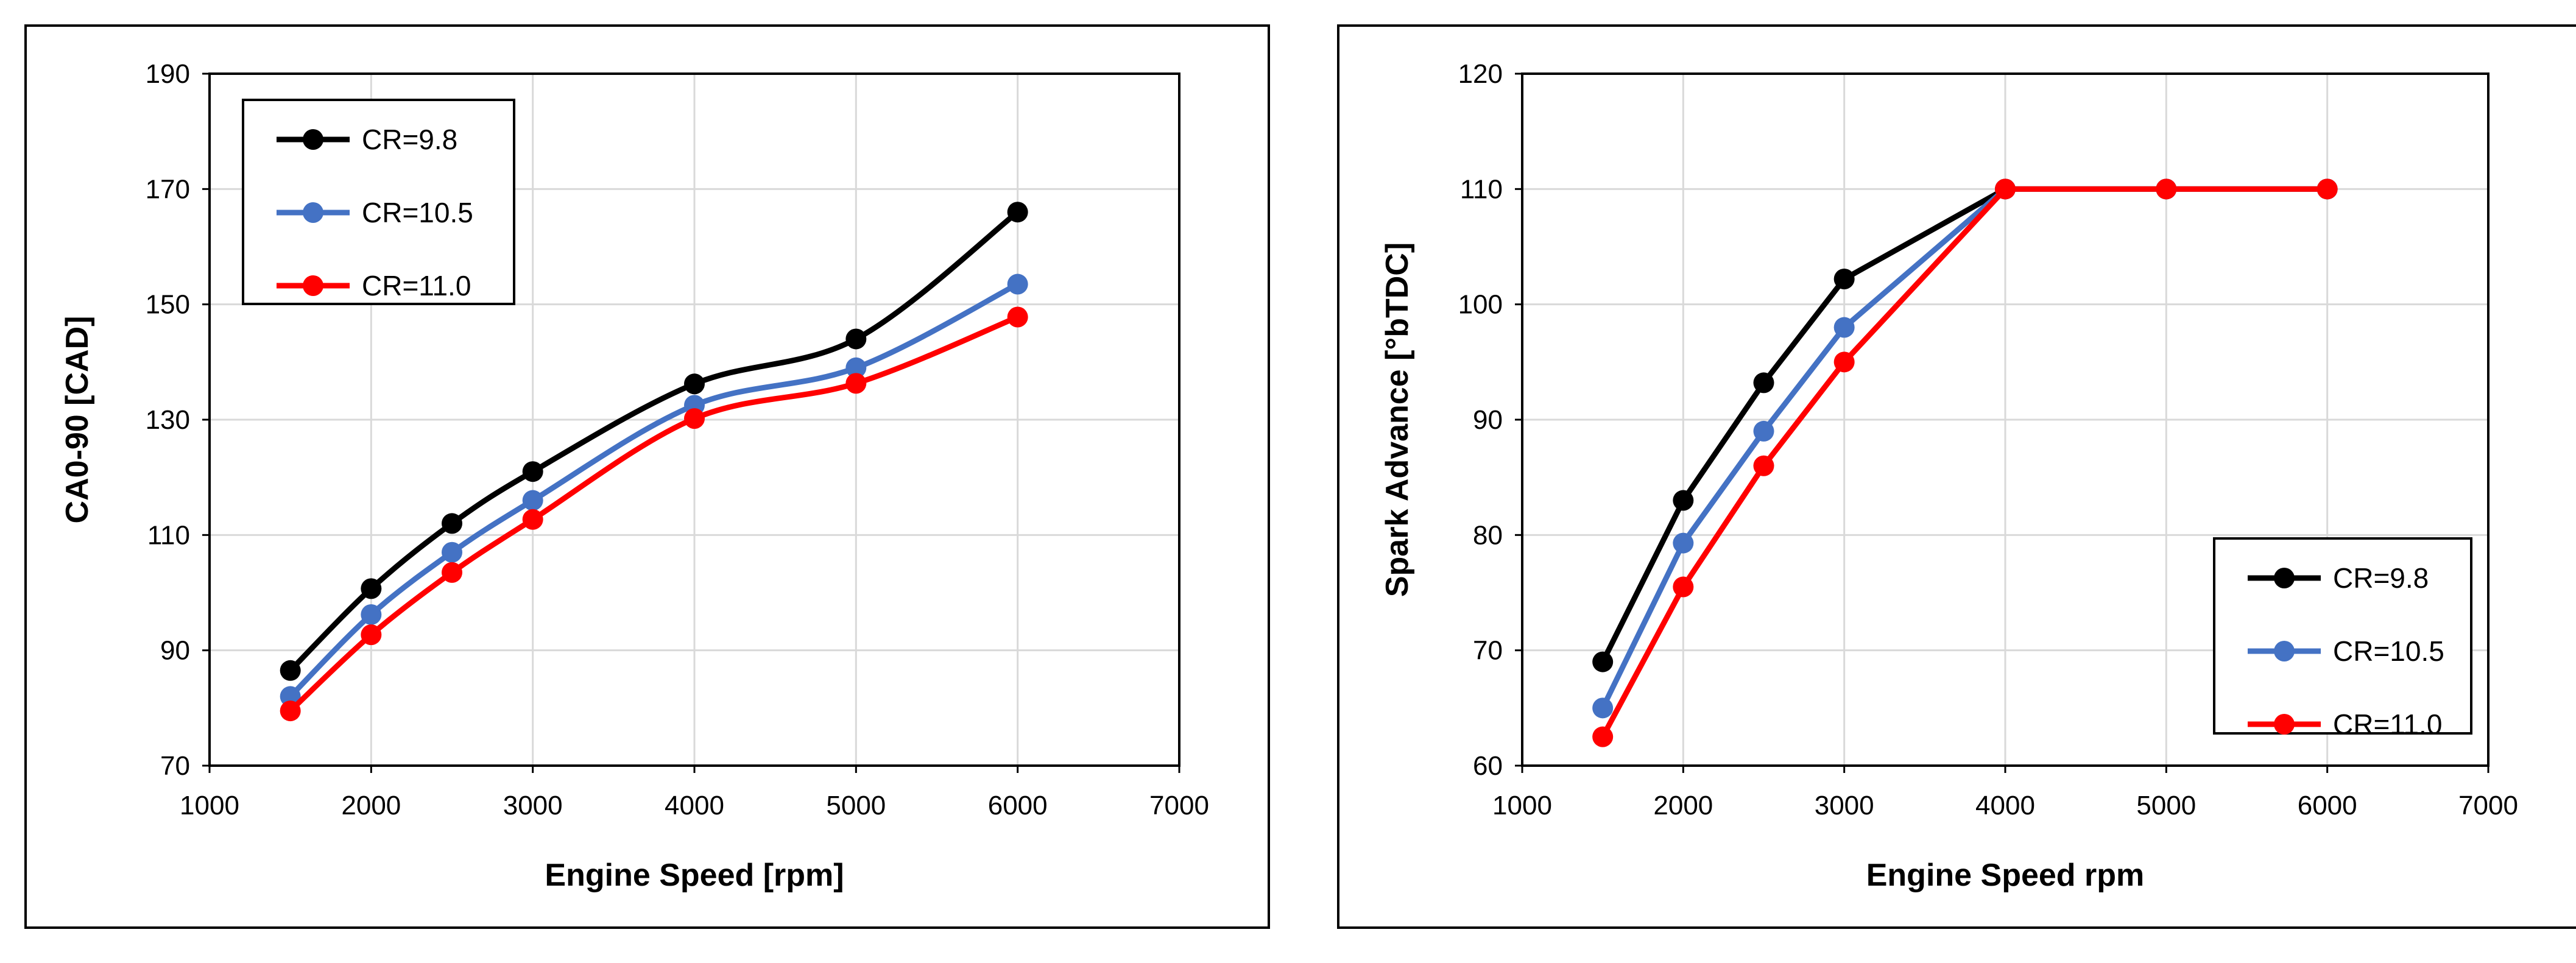 This screenshot has width=2576, height=963. Describe the element at coordinates (2388, 651) in the screenshot. I see `c2-legend-label: CR=10.5` at that location.